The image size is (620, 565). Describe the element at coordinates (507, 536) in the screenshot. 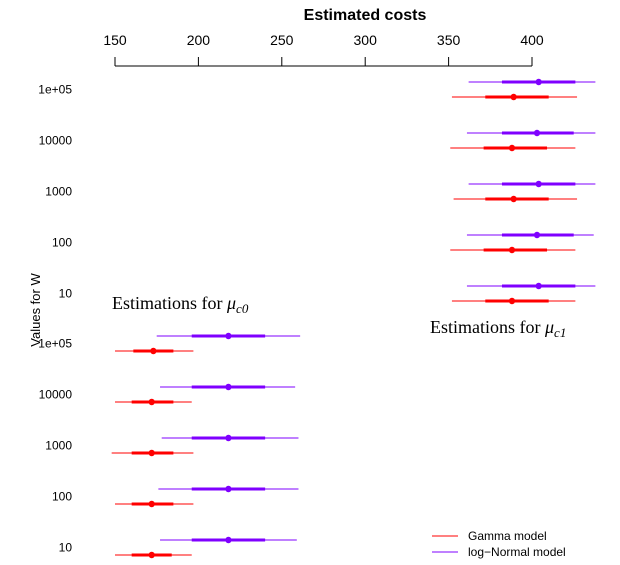

I see `legend-label: Gamma model` at that location.